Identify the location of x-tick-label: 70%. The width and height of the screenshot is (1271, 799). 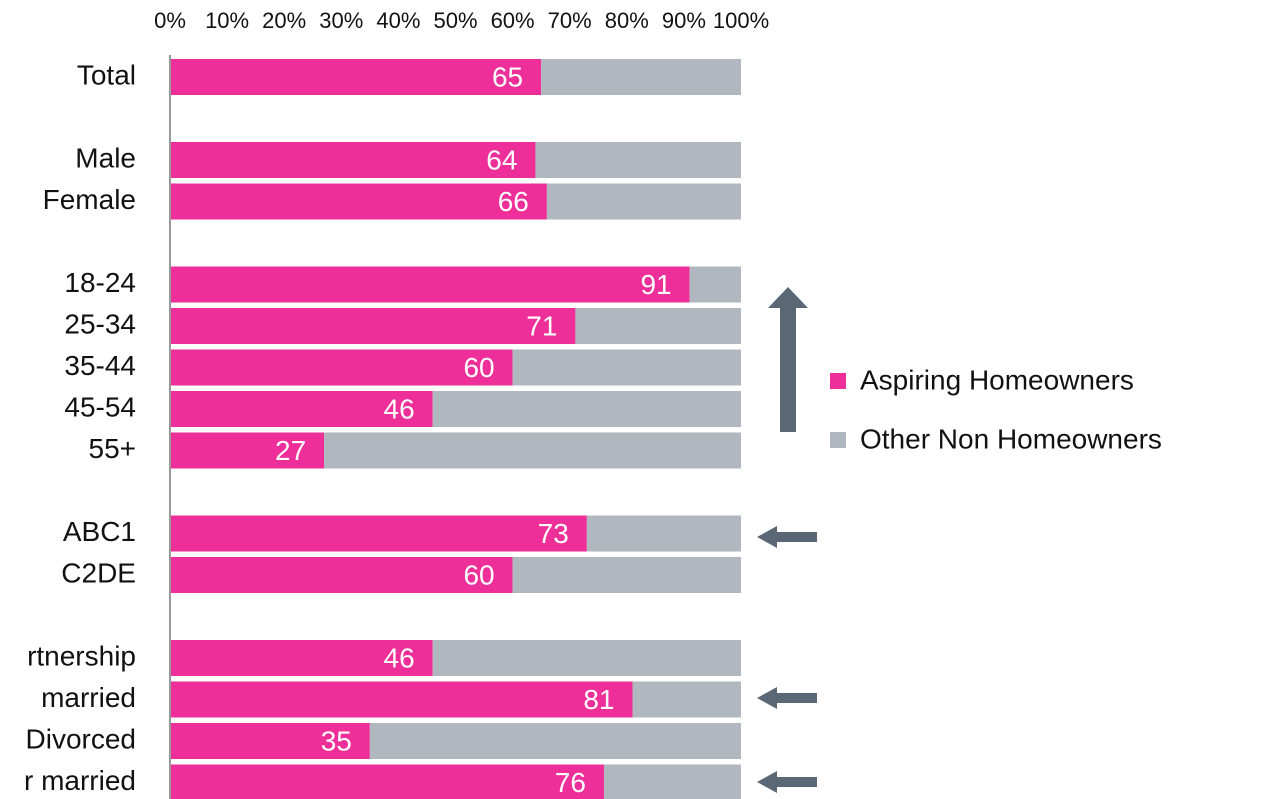
(570, 20).